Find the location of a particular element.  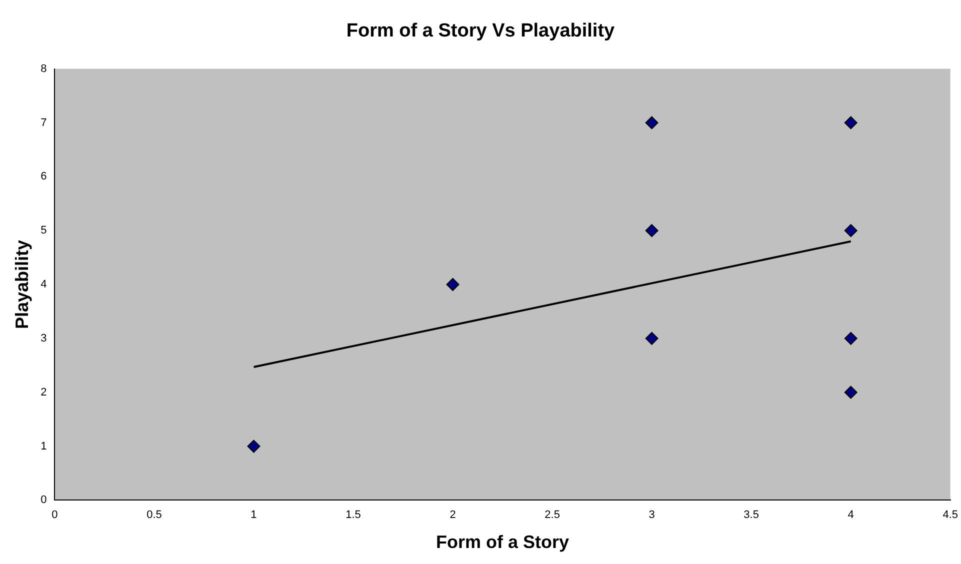

y-tick-label: 1 is located at coordinates (43, 446).